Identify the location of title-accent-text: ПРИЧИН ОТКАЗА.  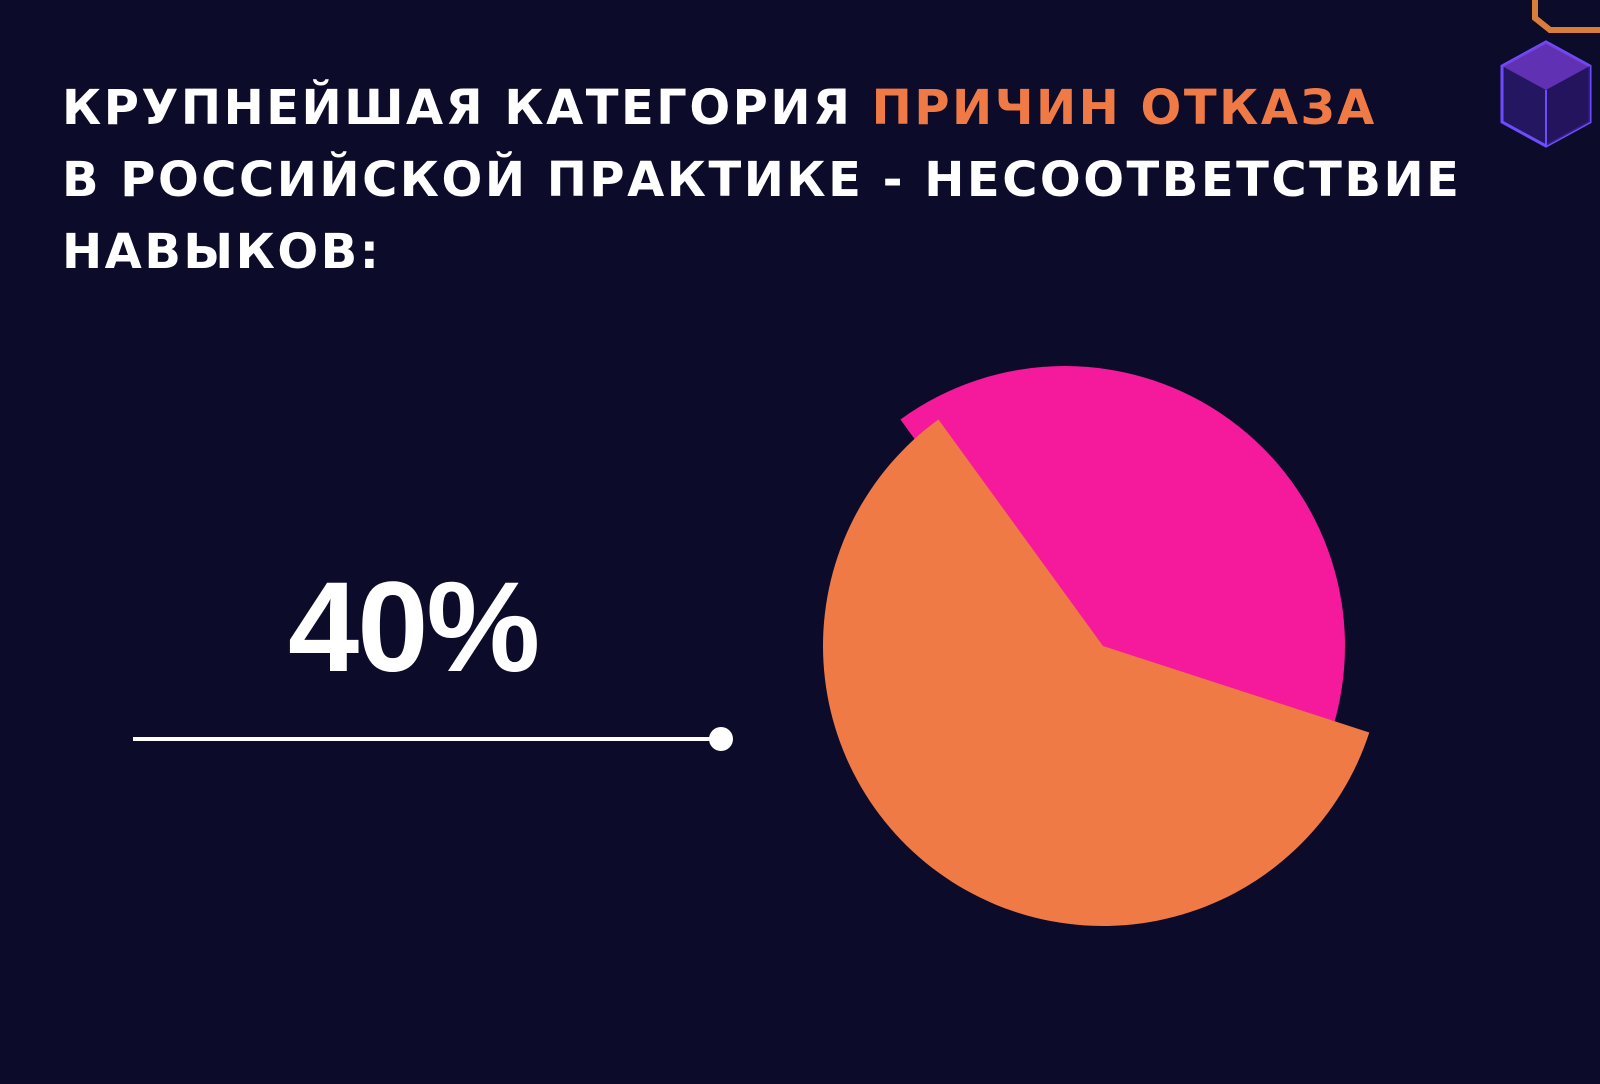
(1124, 108).